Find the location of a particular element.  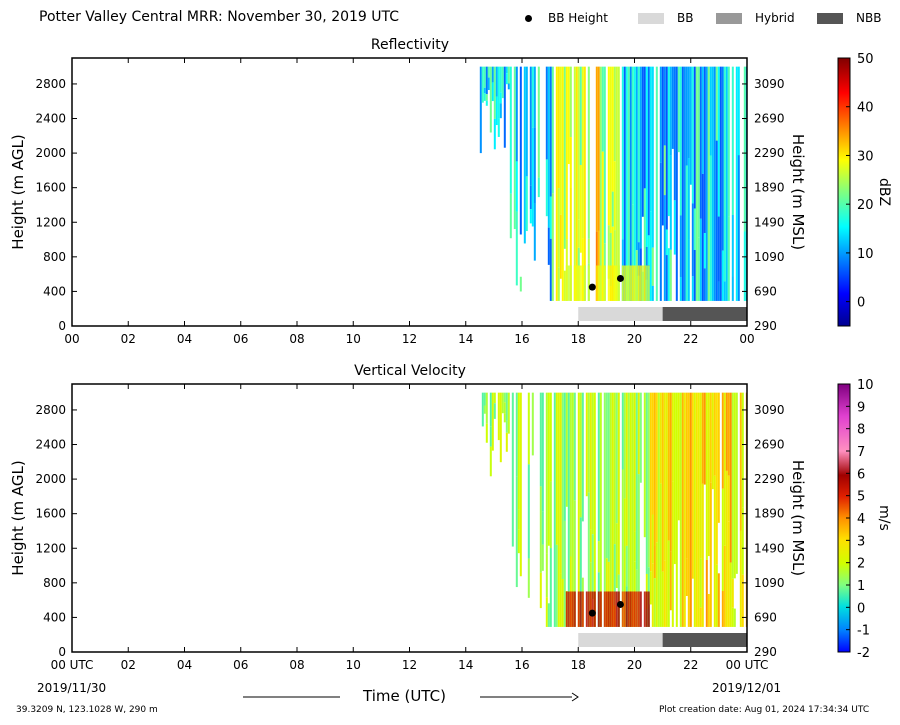

vel-colorbar-tick-label: 8 is located at coordinates (861, 430).